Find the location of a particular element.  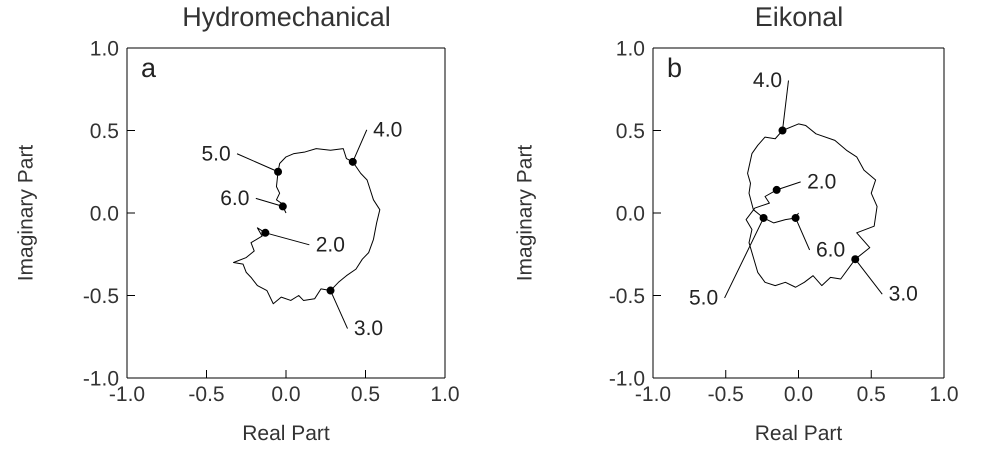

annotation: a is located at coordinates (149, 68).